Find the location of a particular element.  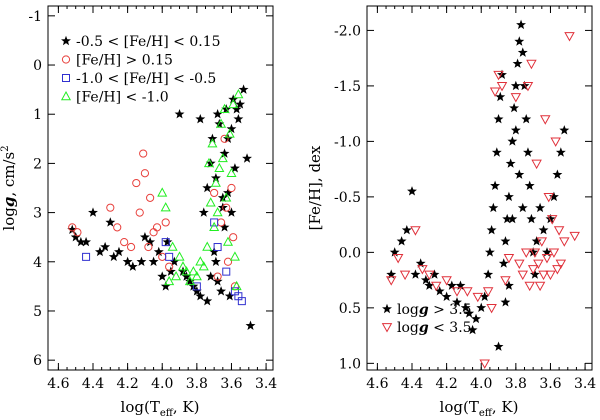

legend-marker-circle is located at coordinates (66, 59).